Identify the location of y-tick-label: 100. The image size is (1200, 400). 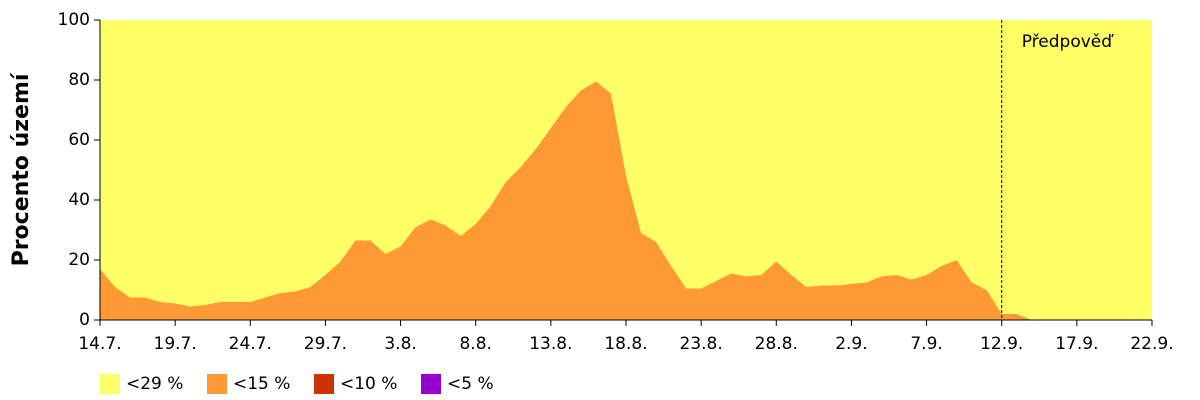
(74, 20).